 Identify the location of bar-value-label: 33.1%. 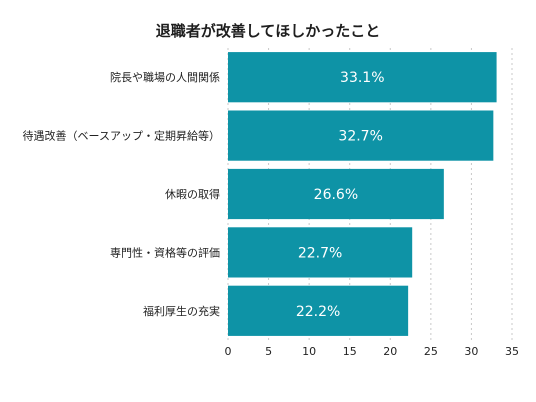
(362, 78).